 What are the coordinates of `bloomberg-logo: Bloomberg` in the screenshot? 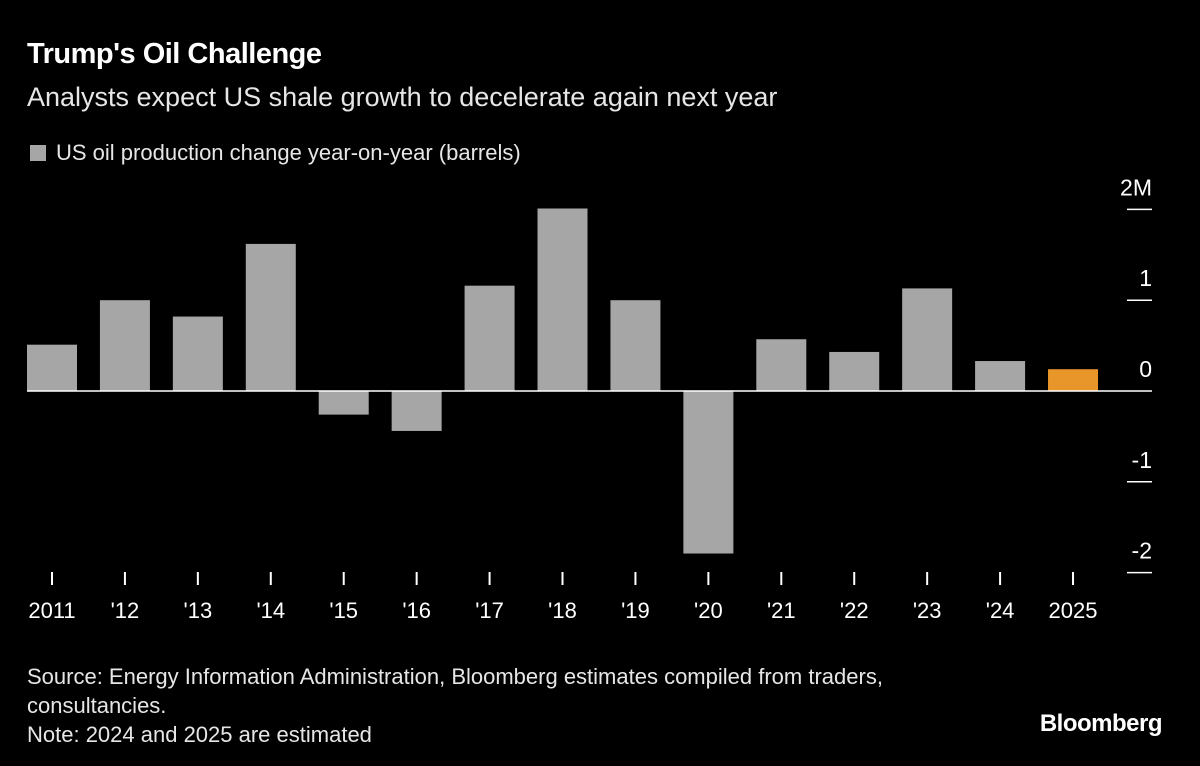 It's located at (1101, 723).